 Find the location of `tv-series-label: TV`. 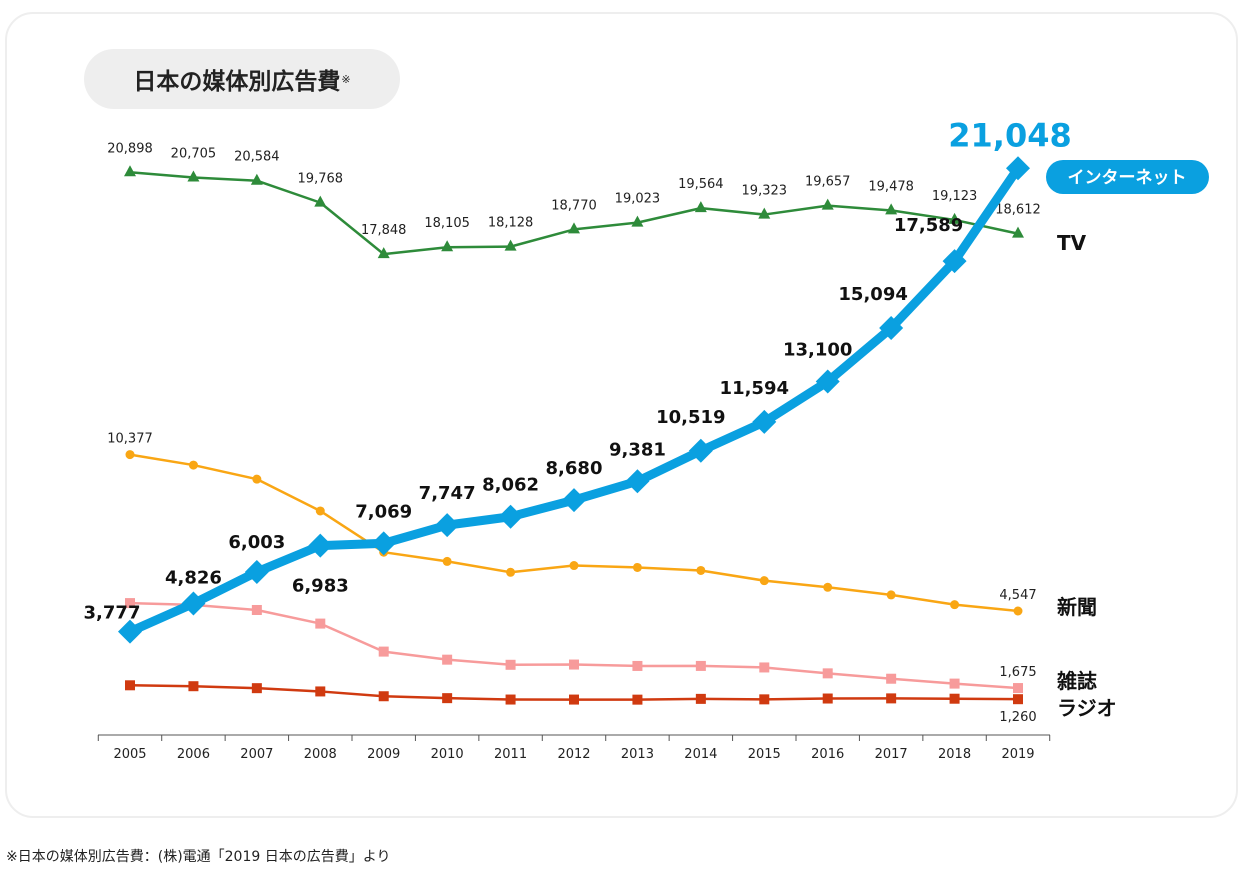

tv-series-label: TV is located at coordinates (1072, 243).